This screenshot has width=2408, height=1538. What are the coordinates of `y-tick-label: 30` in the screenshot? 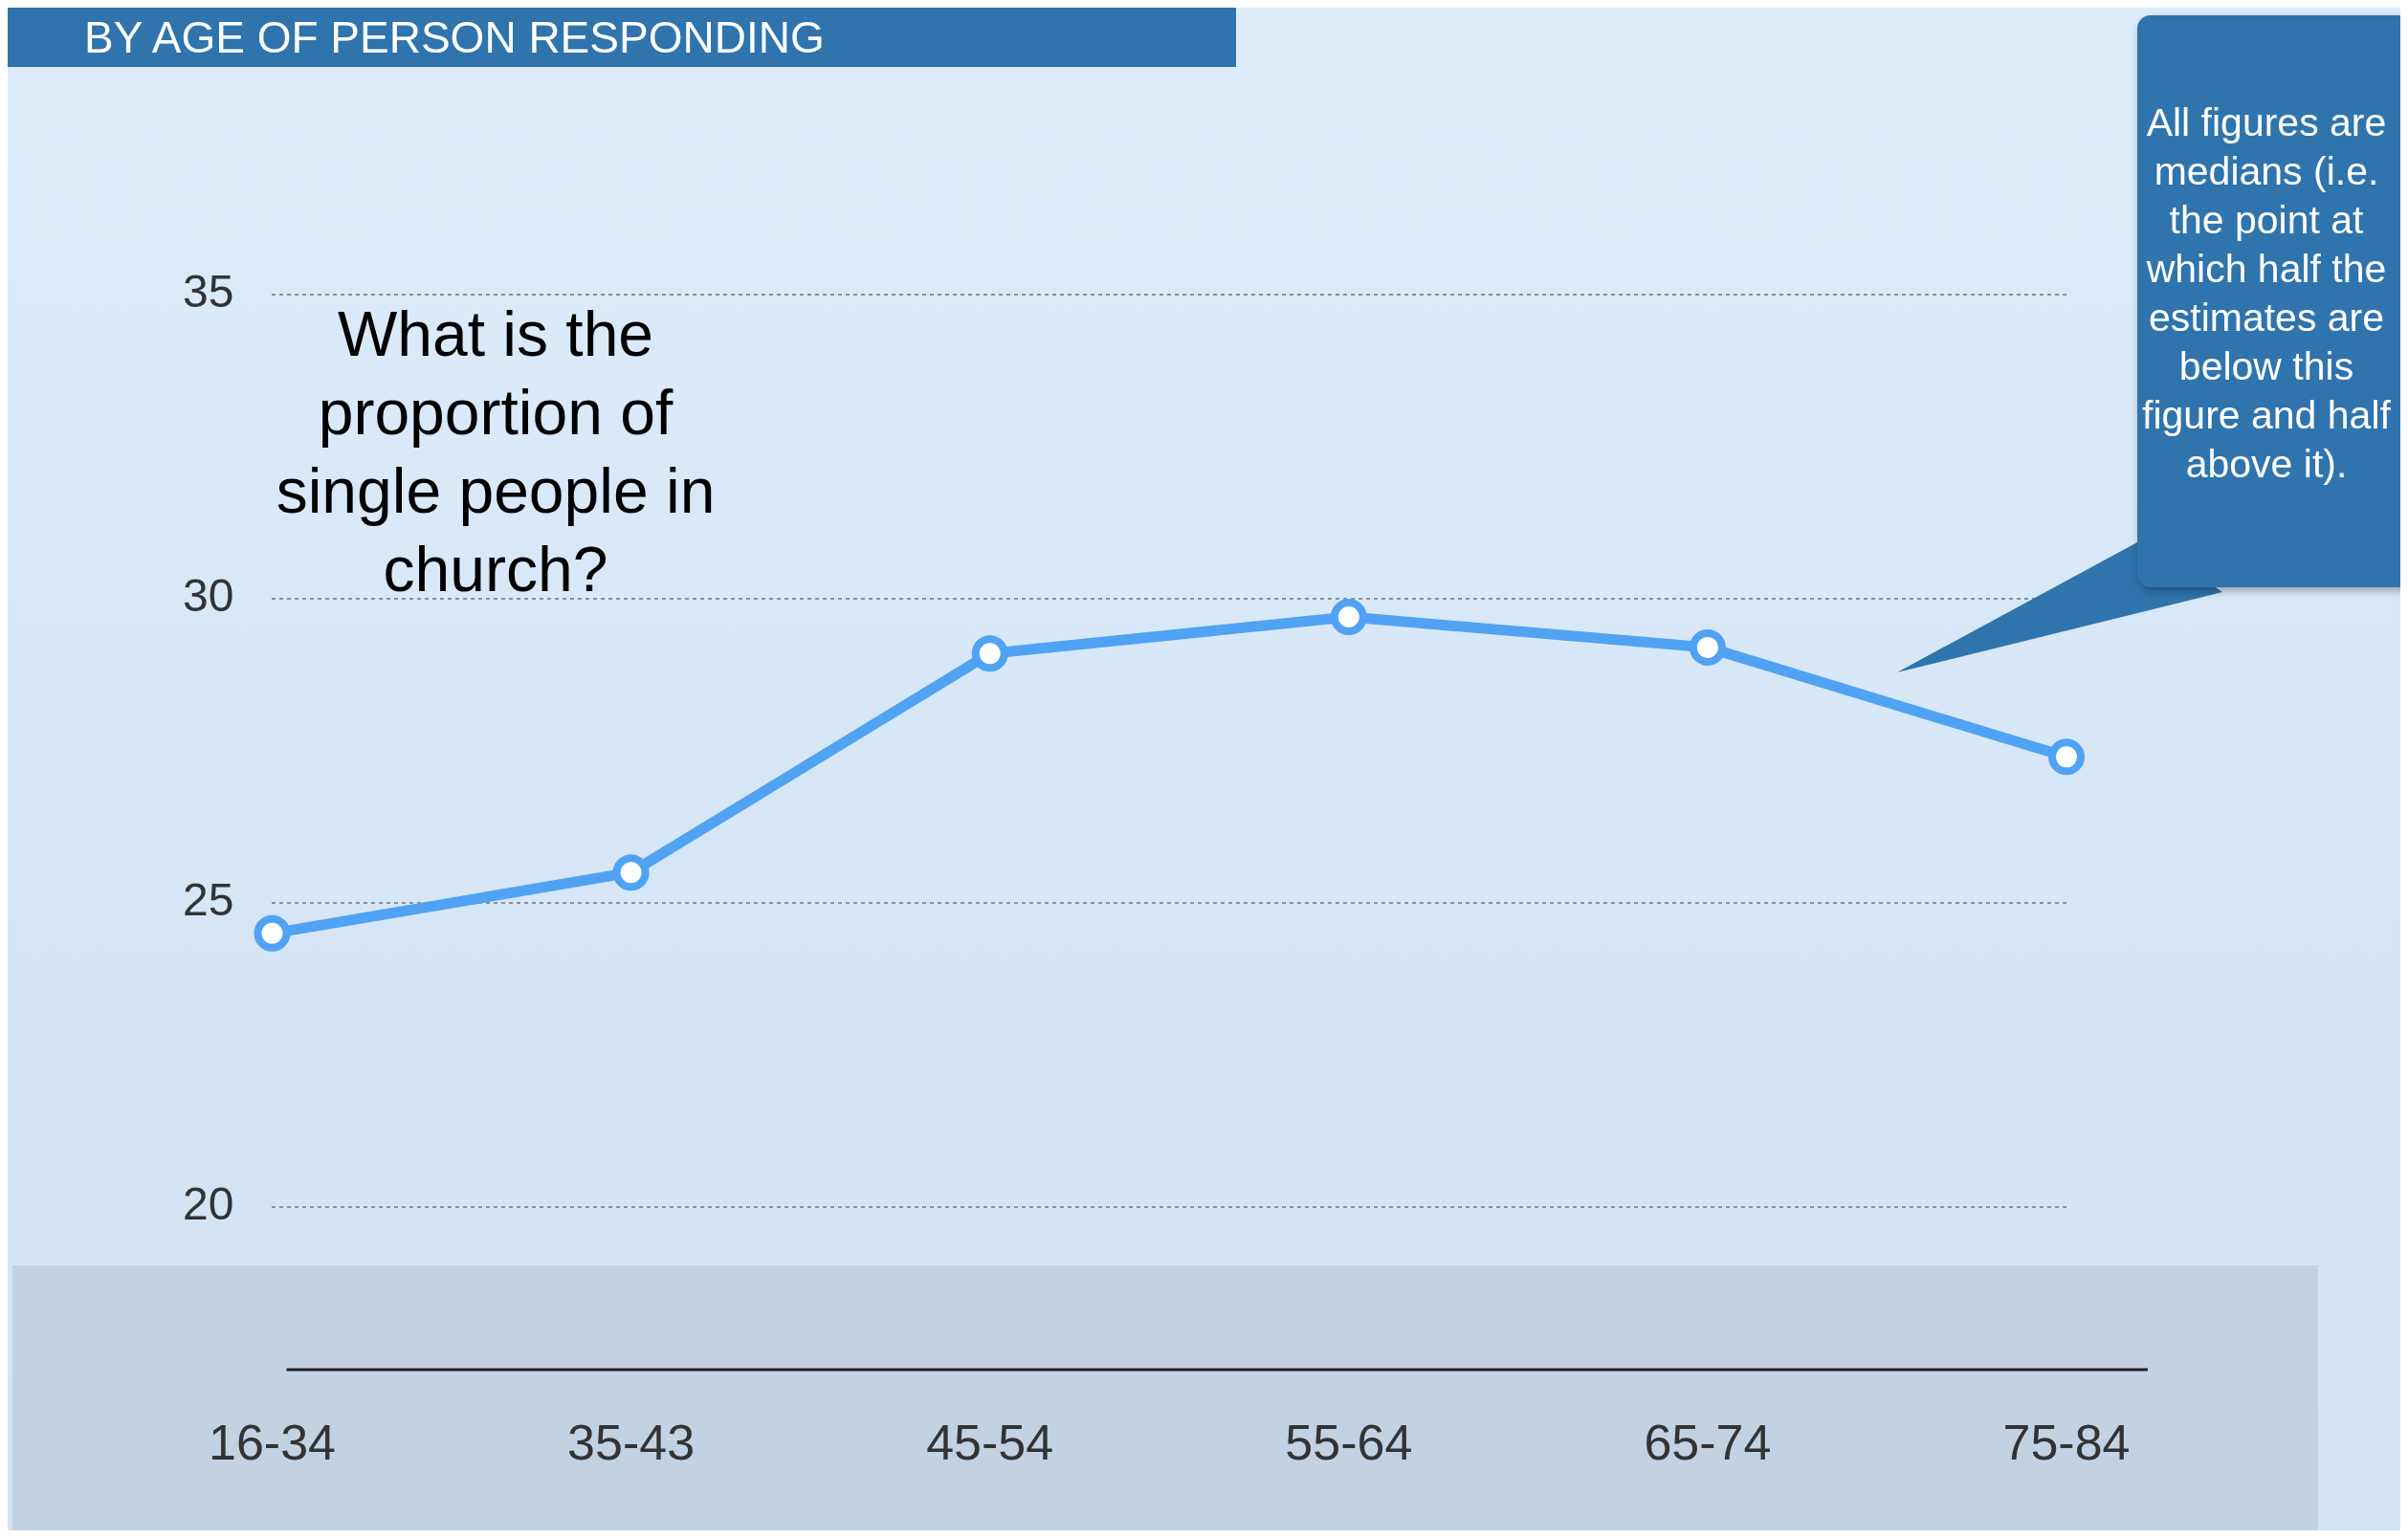 It's located at (208, 596).